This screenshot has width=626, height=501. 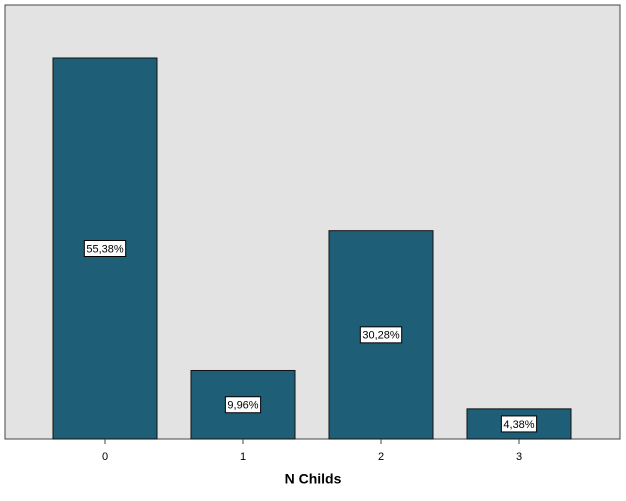 What do you see at coordinates (519, 457) in the screenshot?
I see `x-tick-label: 3` at bounding box center [519, 457].